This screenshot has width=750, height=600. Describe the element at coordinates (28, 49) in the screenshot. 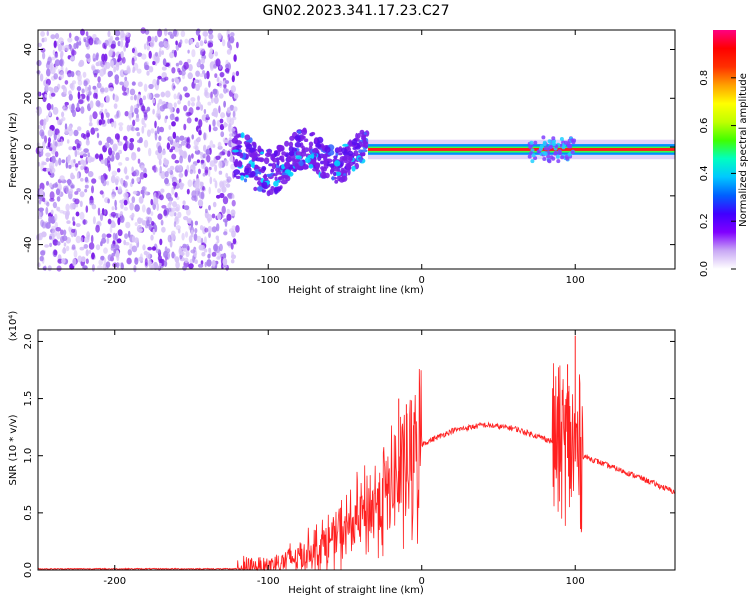

I see `y-tick-label: 40` at that location.